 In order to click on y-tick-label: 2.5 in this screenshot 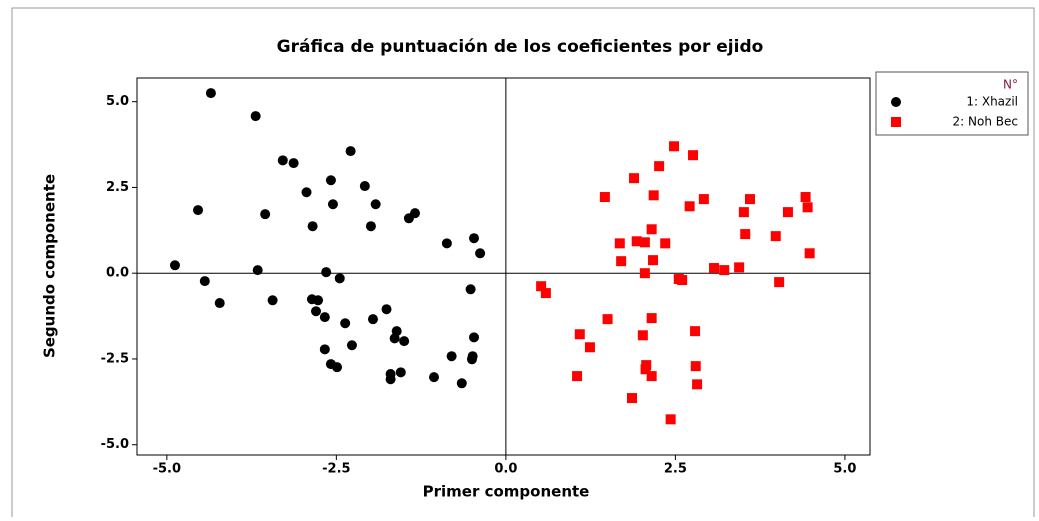, I will do `click(117, 187)`.